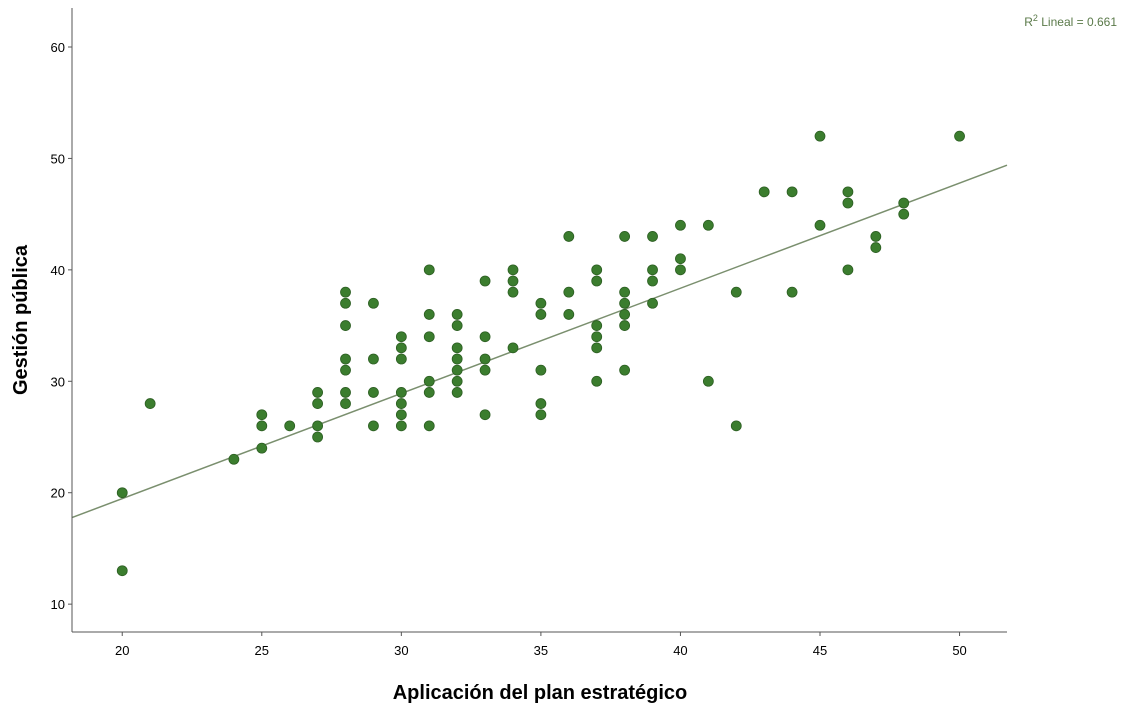 Image resolution: width=1124 pixels, height=706 pixels. What do you see at coordinates (58, 381) in the screenshot?
I see `y-tick-label: 30` at bounding box center [58, 381].